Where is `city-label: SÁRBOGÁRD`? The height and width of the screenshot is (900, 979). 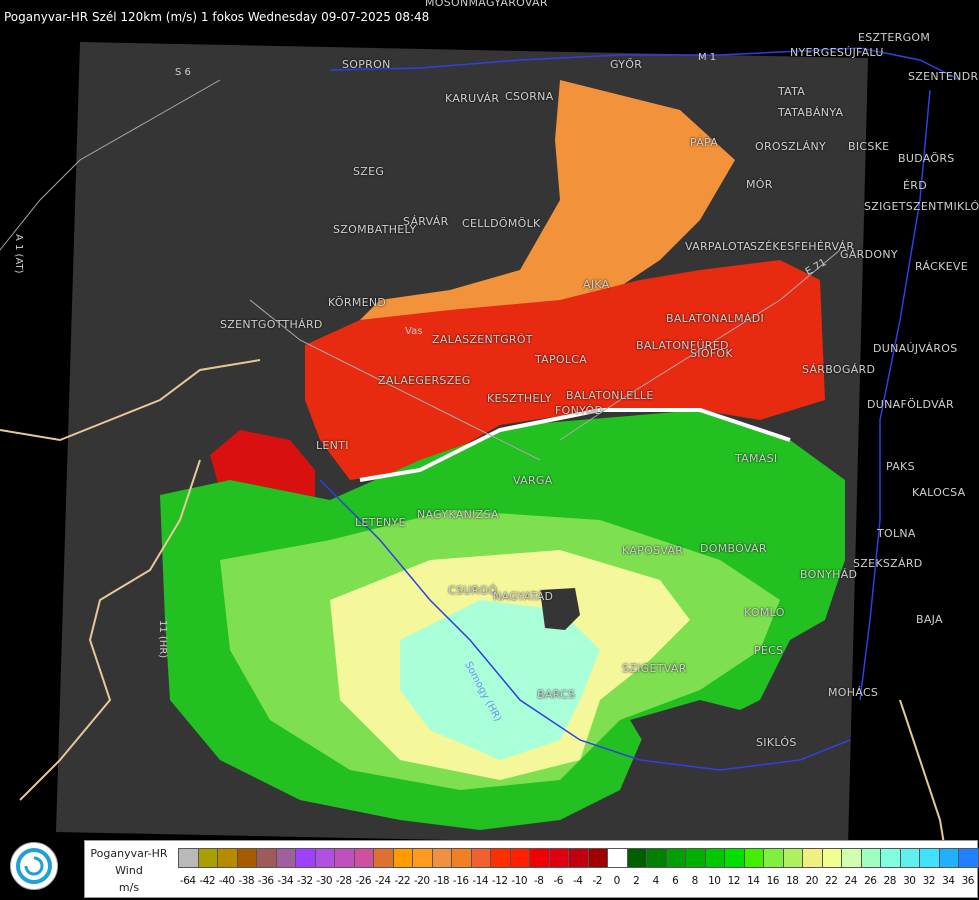
city-label: SÁRBOGÁRD is located at coordinates (839, 369).